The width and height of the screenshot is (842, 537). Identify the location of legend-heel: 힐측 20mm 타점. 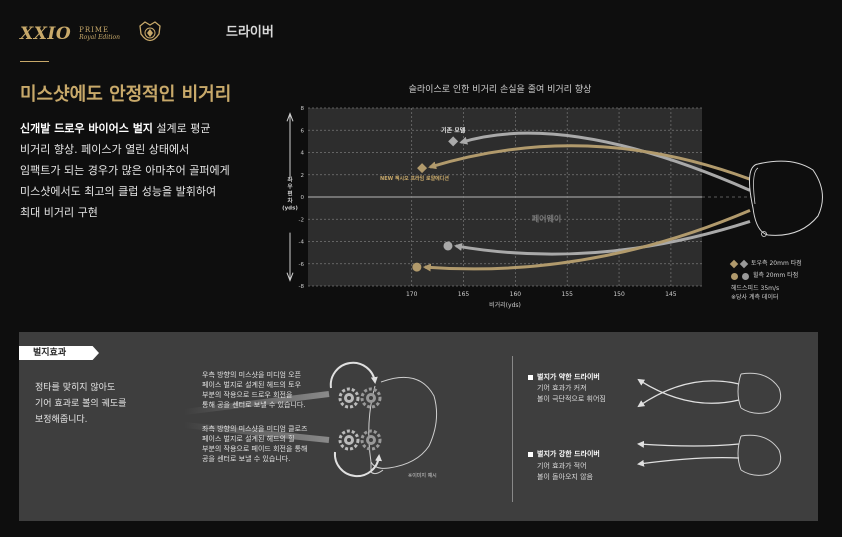
(766, 276).